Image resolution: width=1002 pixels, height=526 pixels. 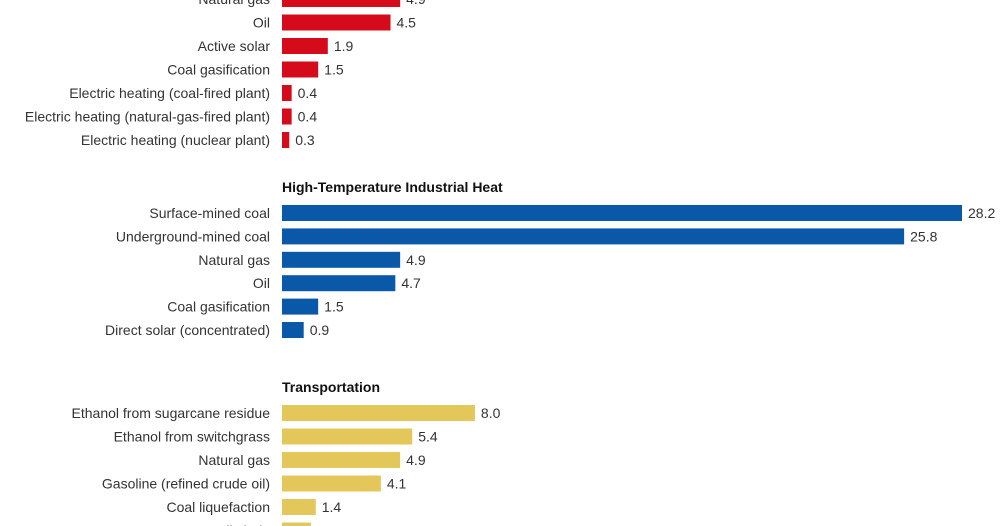 What do you see at coordinates (344, 46) in the screenshot?
I see `value-label: 1.9` at bounding box center [344, 46].